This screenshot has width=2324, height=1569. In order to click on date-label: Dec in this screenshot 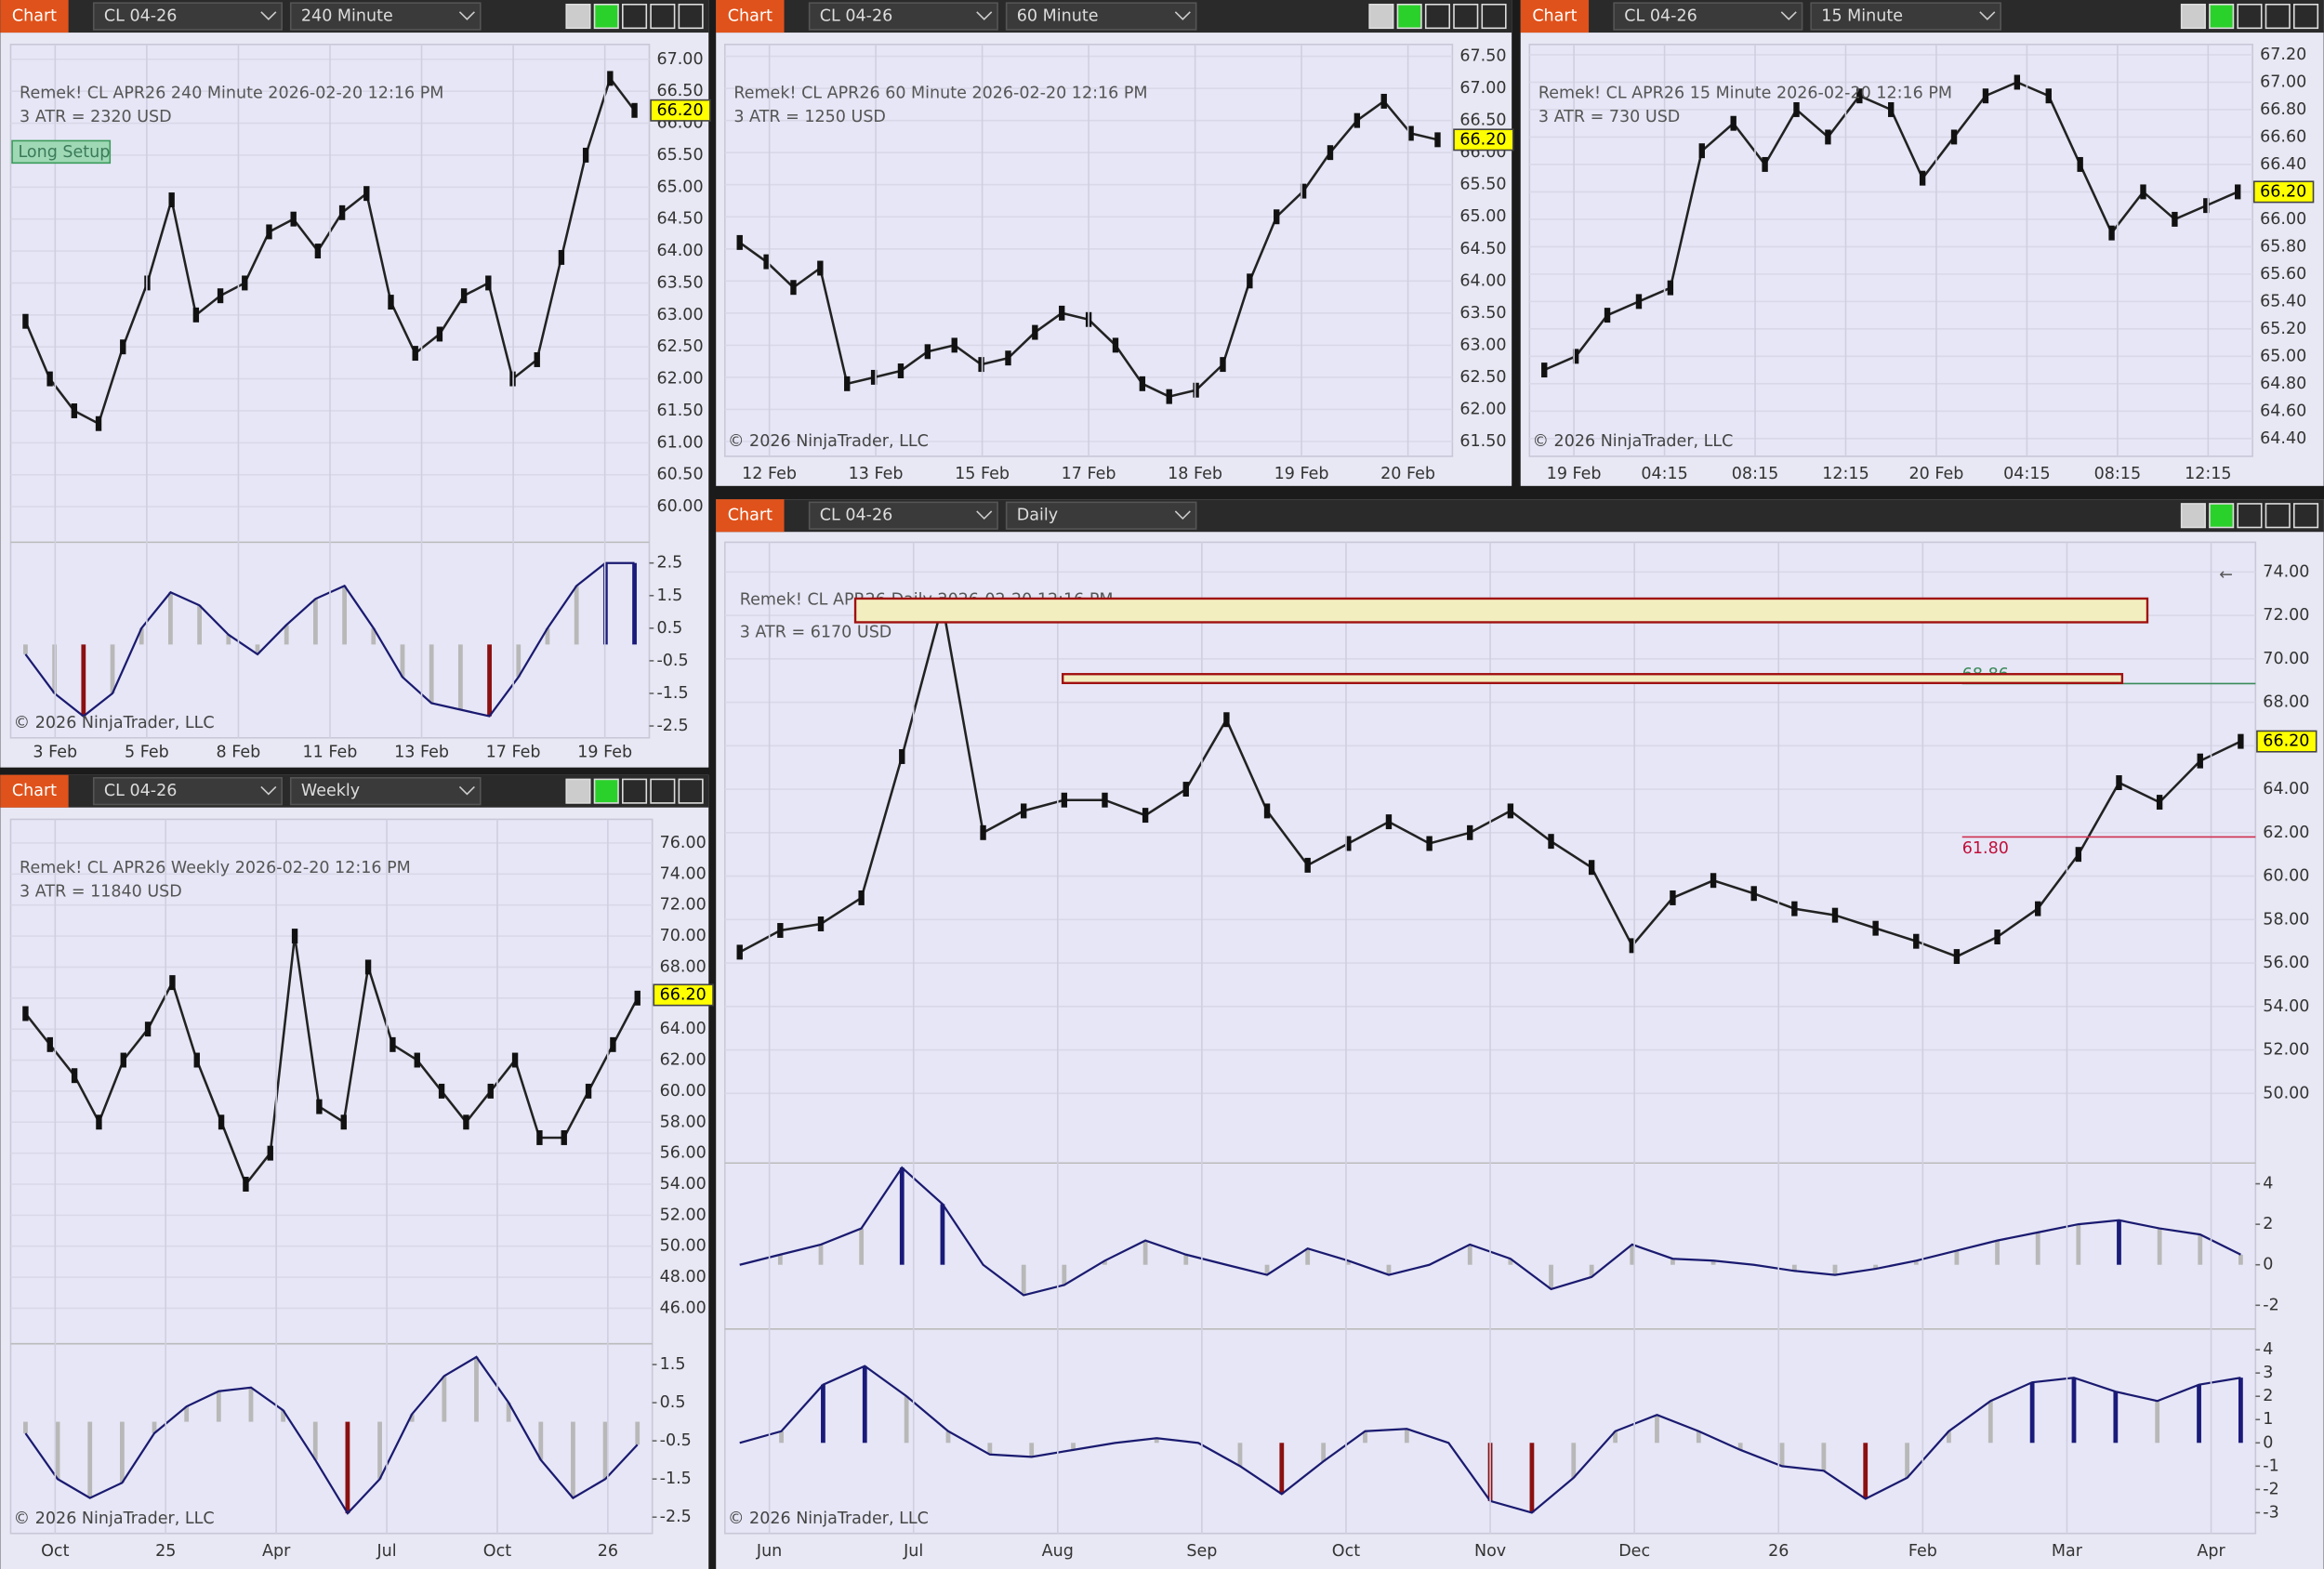, I will do `click(1634, 1551)`.